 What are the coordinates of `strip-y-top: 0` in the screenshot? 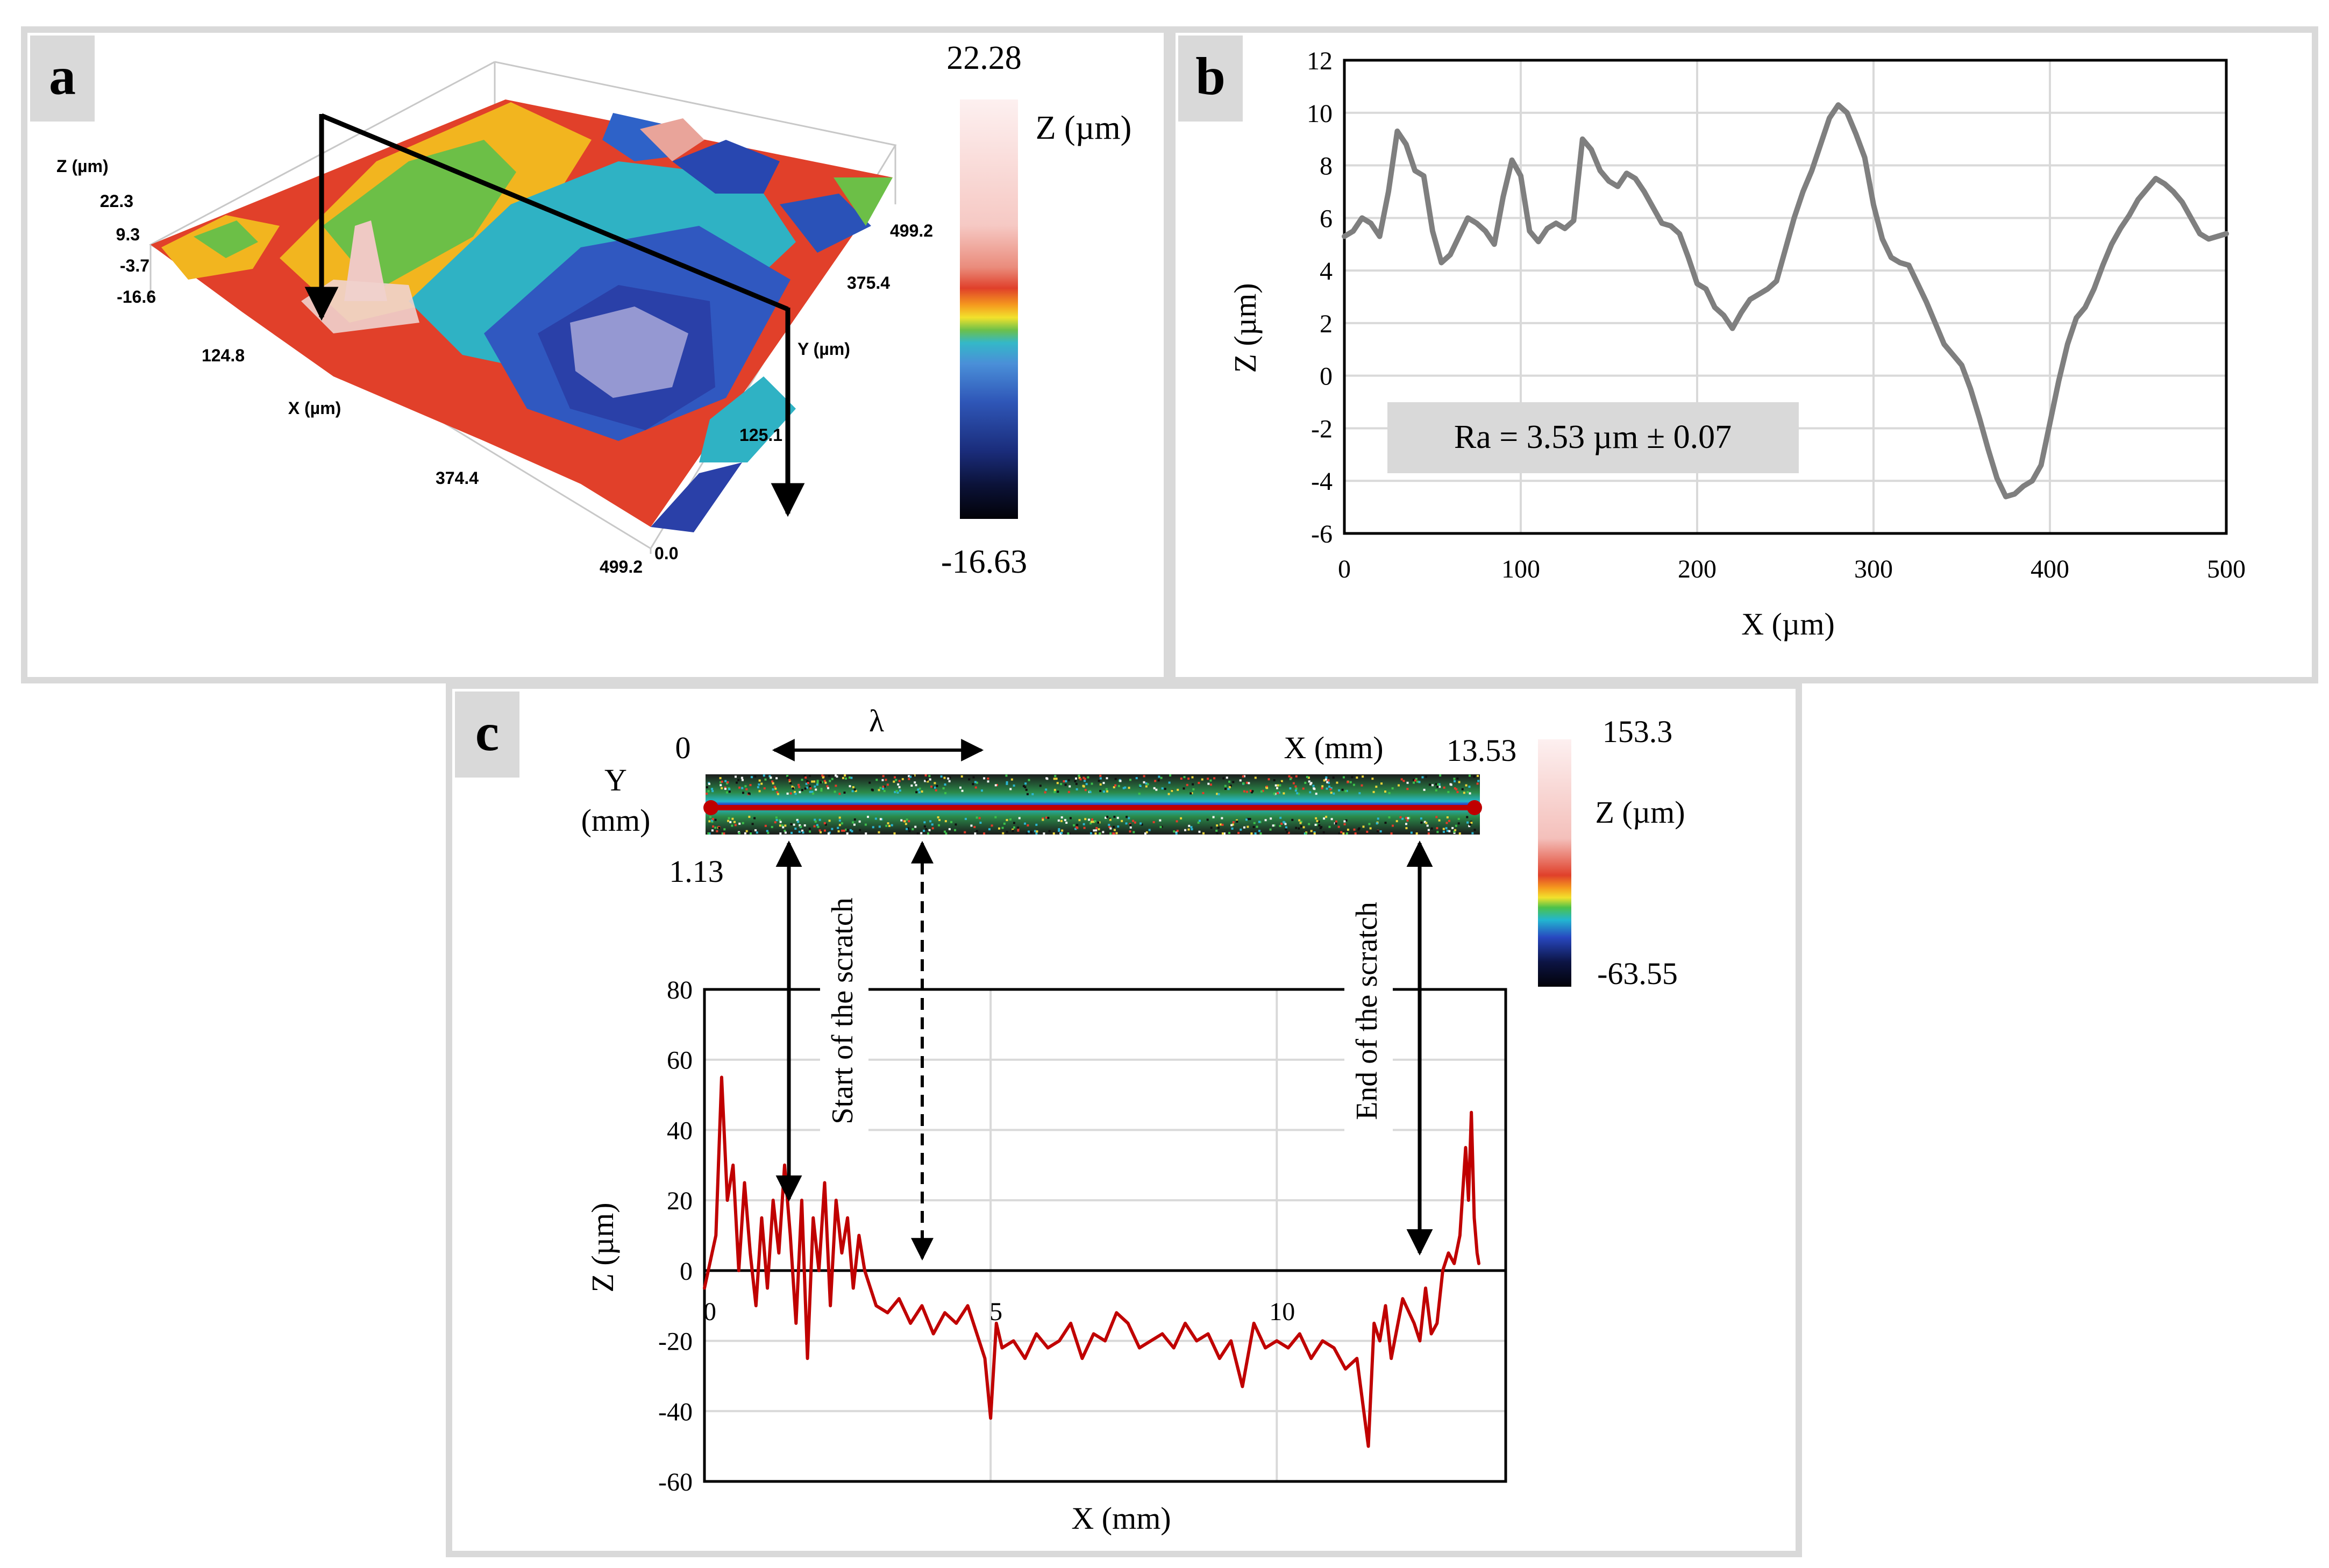 It's located at (683, 747).